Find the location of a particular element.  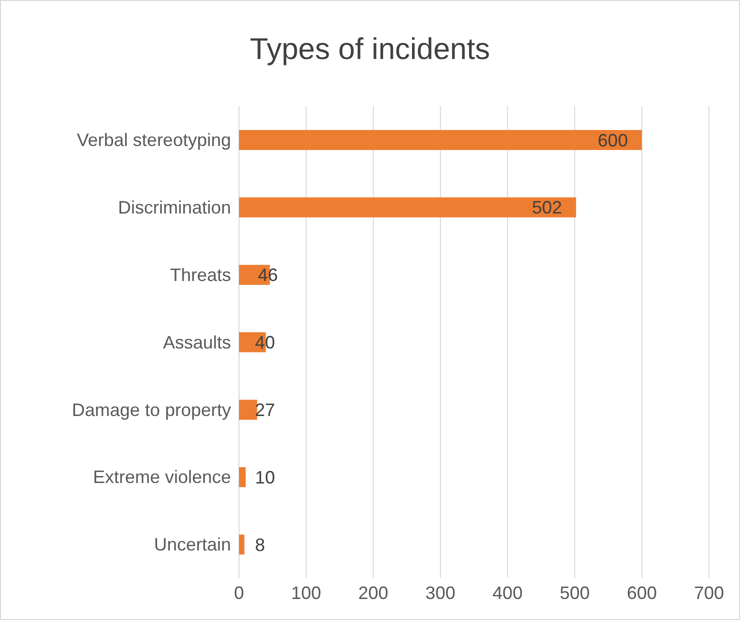

x-tick-label: 700 is located at coordinates (709, 592).